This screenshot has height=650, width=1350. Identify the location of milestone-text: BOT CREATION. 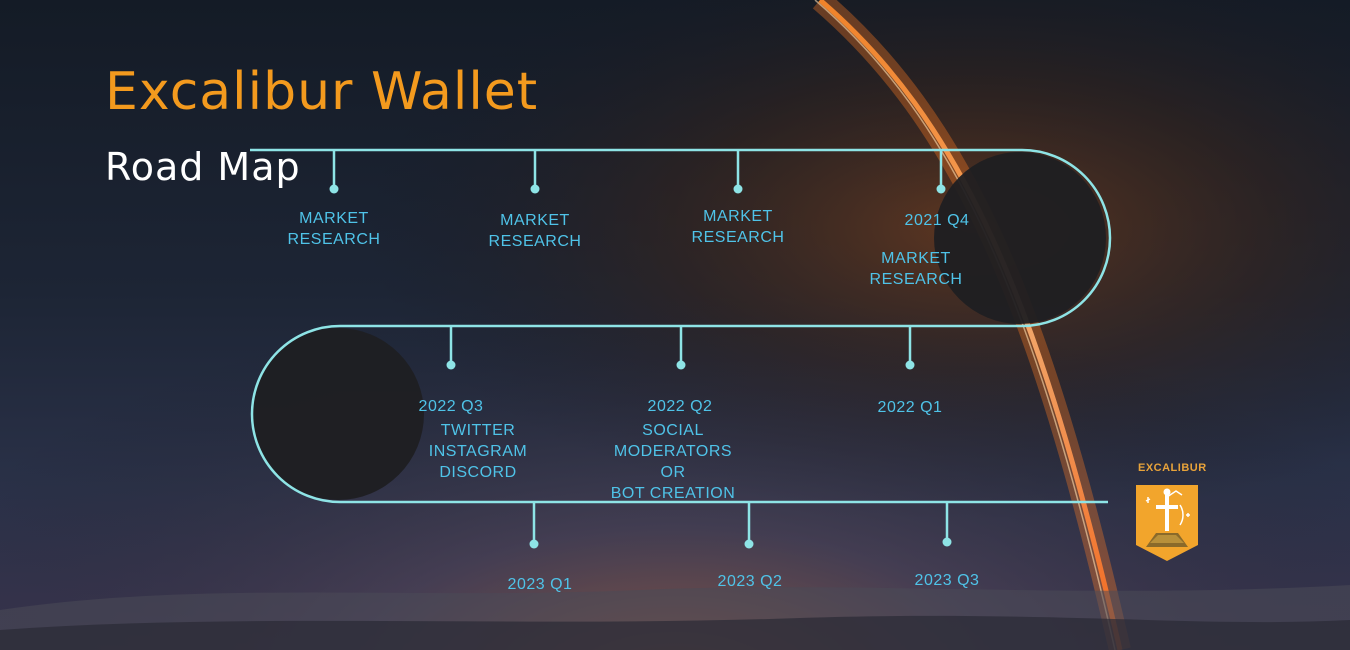
(673, 493).